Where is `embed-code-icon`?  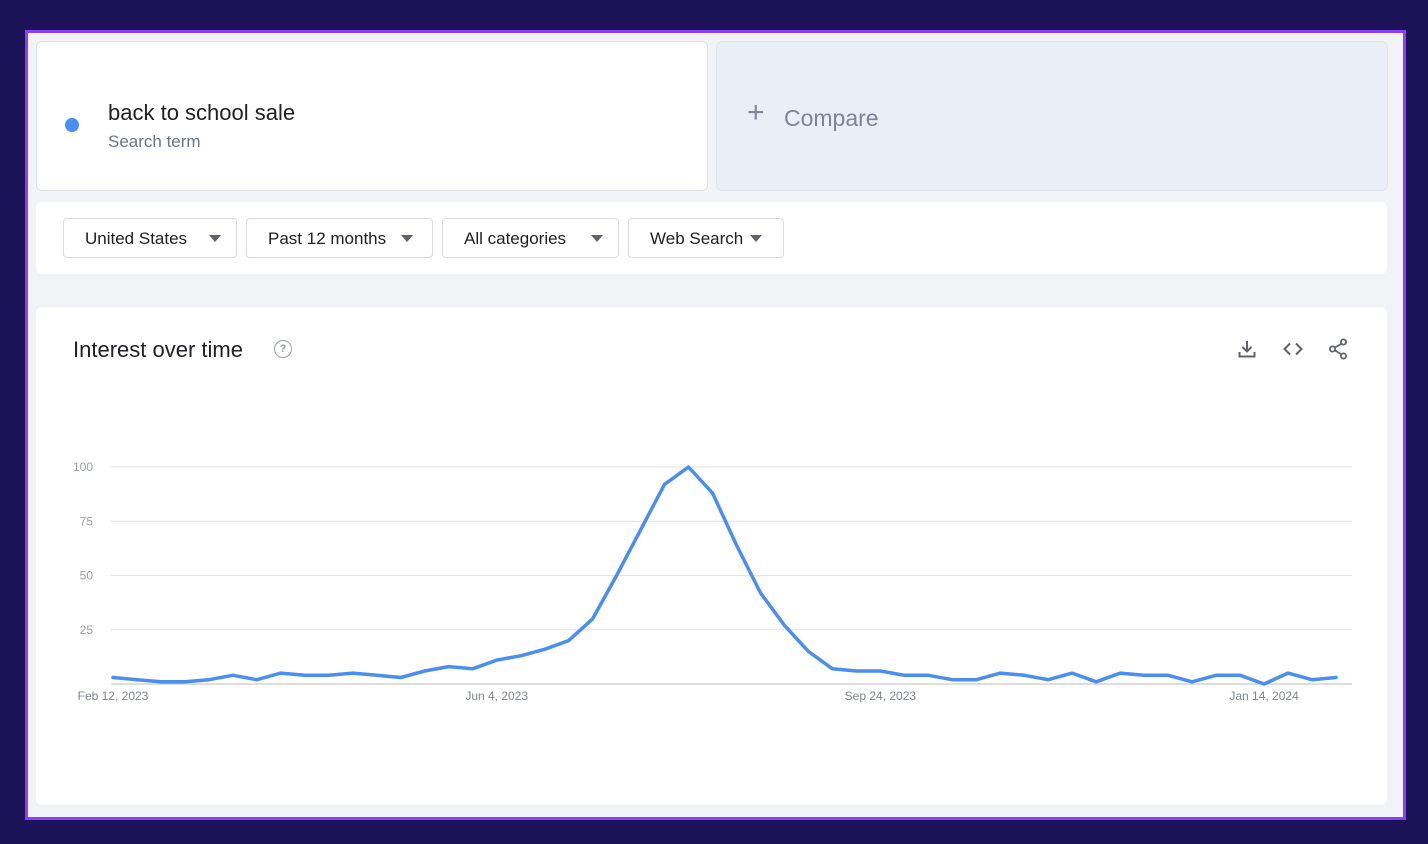 embed-code-icon is located at coordinates (1293, 349).